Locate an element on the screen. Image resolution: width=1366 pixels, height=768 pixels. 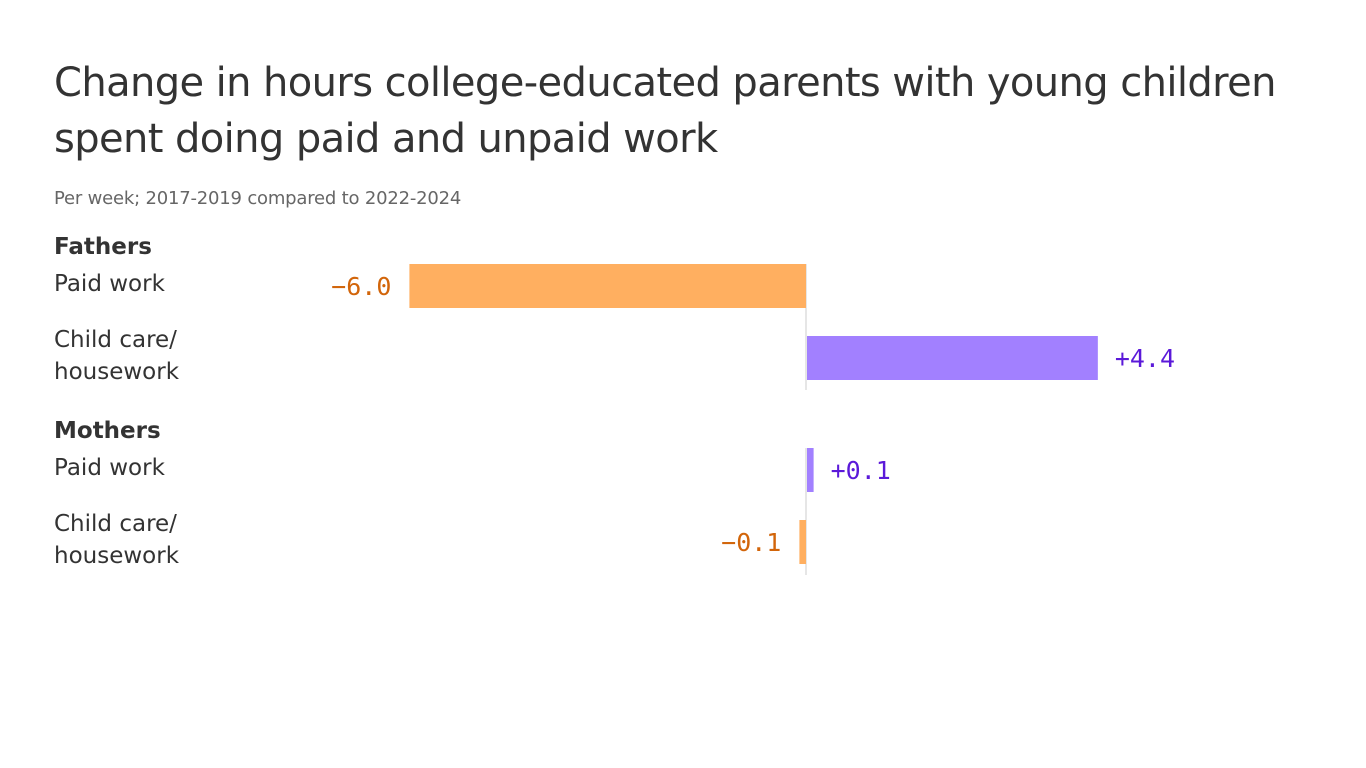
bar-fathers-child-care is located at coordinates (952, 358).